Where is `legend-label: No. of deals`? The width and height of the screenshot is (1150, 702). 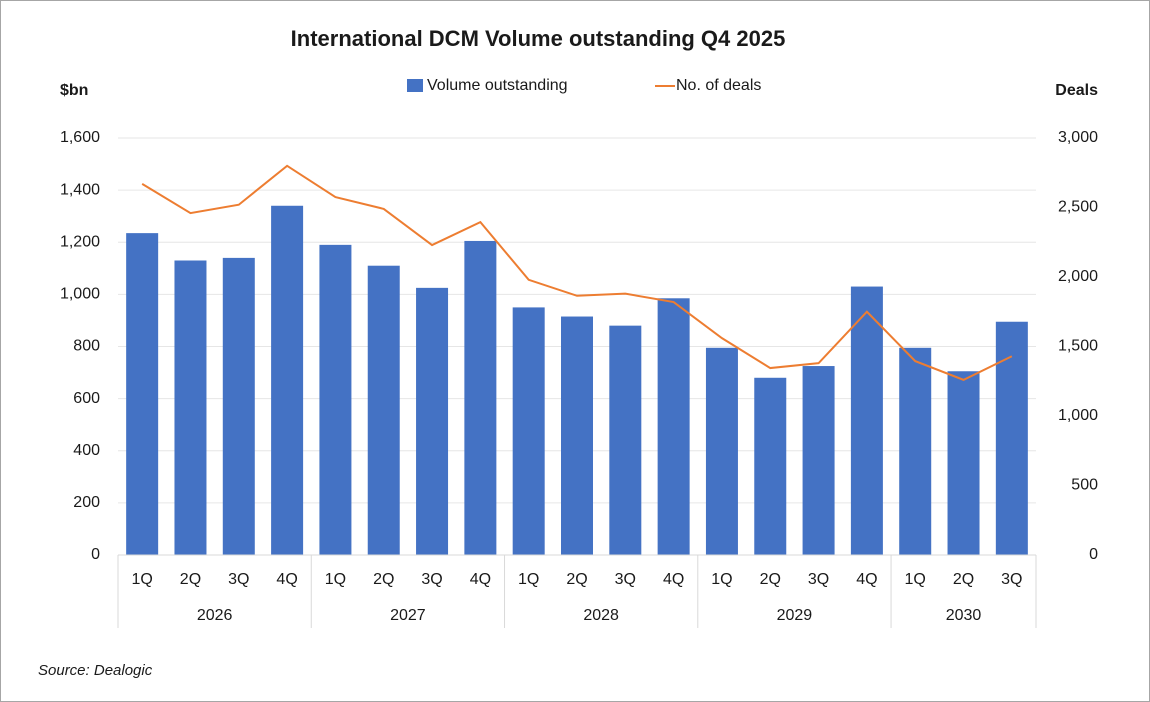 legend-label: No. of deals is located at coordinates (718, 85).